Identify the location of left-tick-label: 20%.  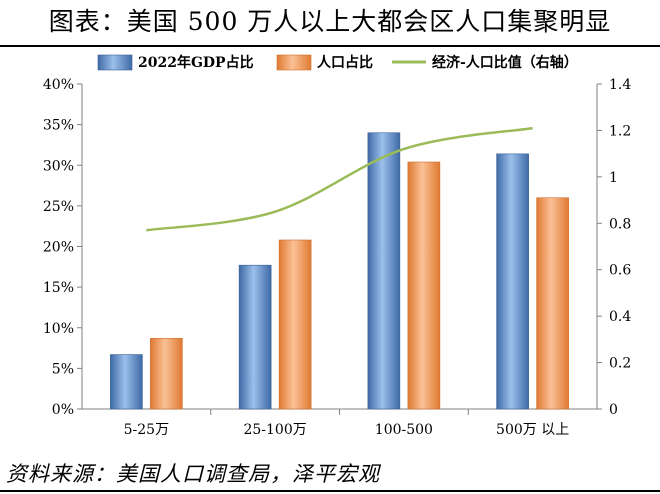
(58, 248).